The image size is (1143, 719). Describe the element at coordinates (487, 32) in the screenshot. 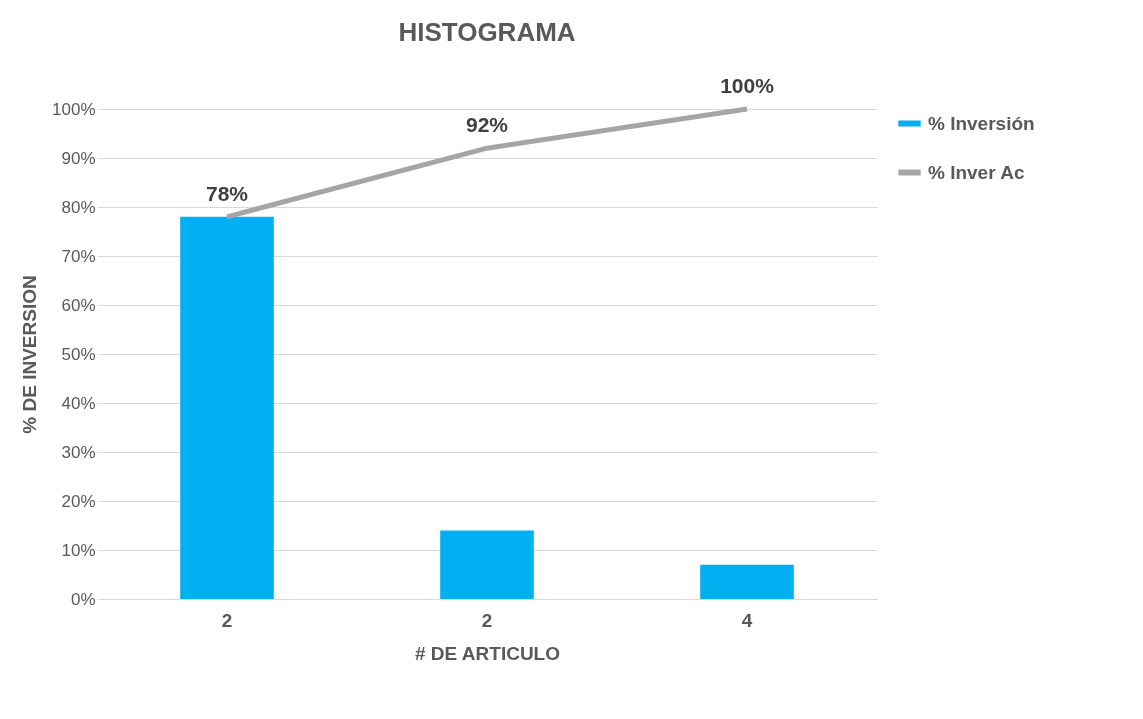

I see `chart-title: HISTOGRAMA` at that location.